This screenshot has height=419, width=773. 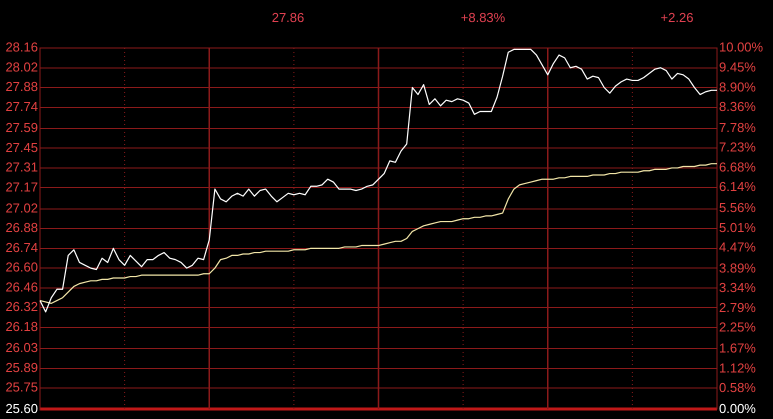 I want to click on y2-tick-label: 5.56%, so click(x=737, y=207).